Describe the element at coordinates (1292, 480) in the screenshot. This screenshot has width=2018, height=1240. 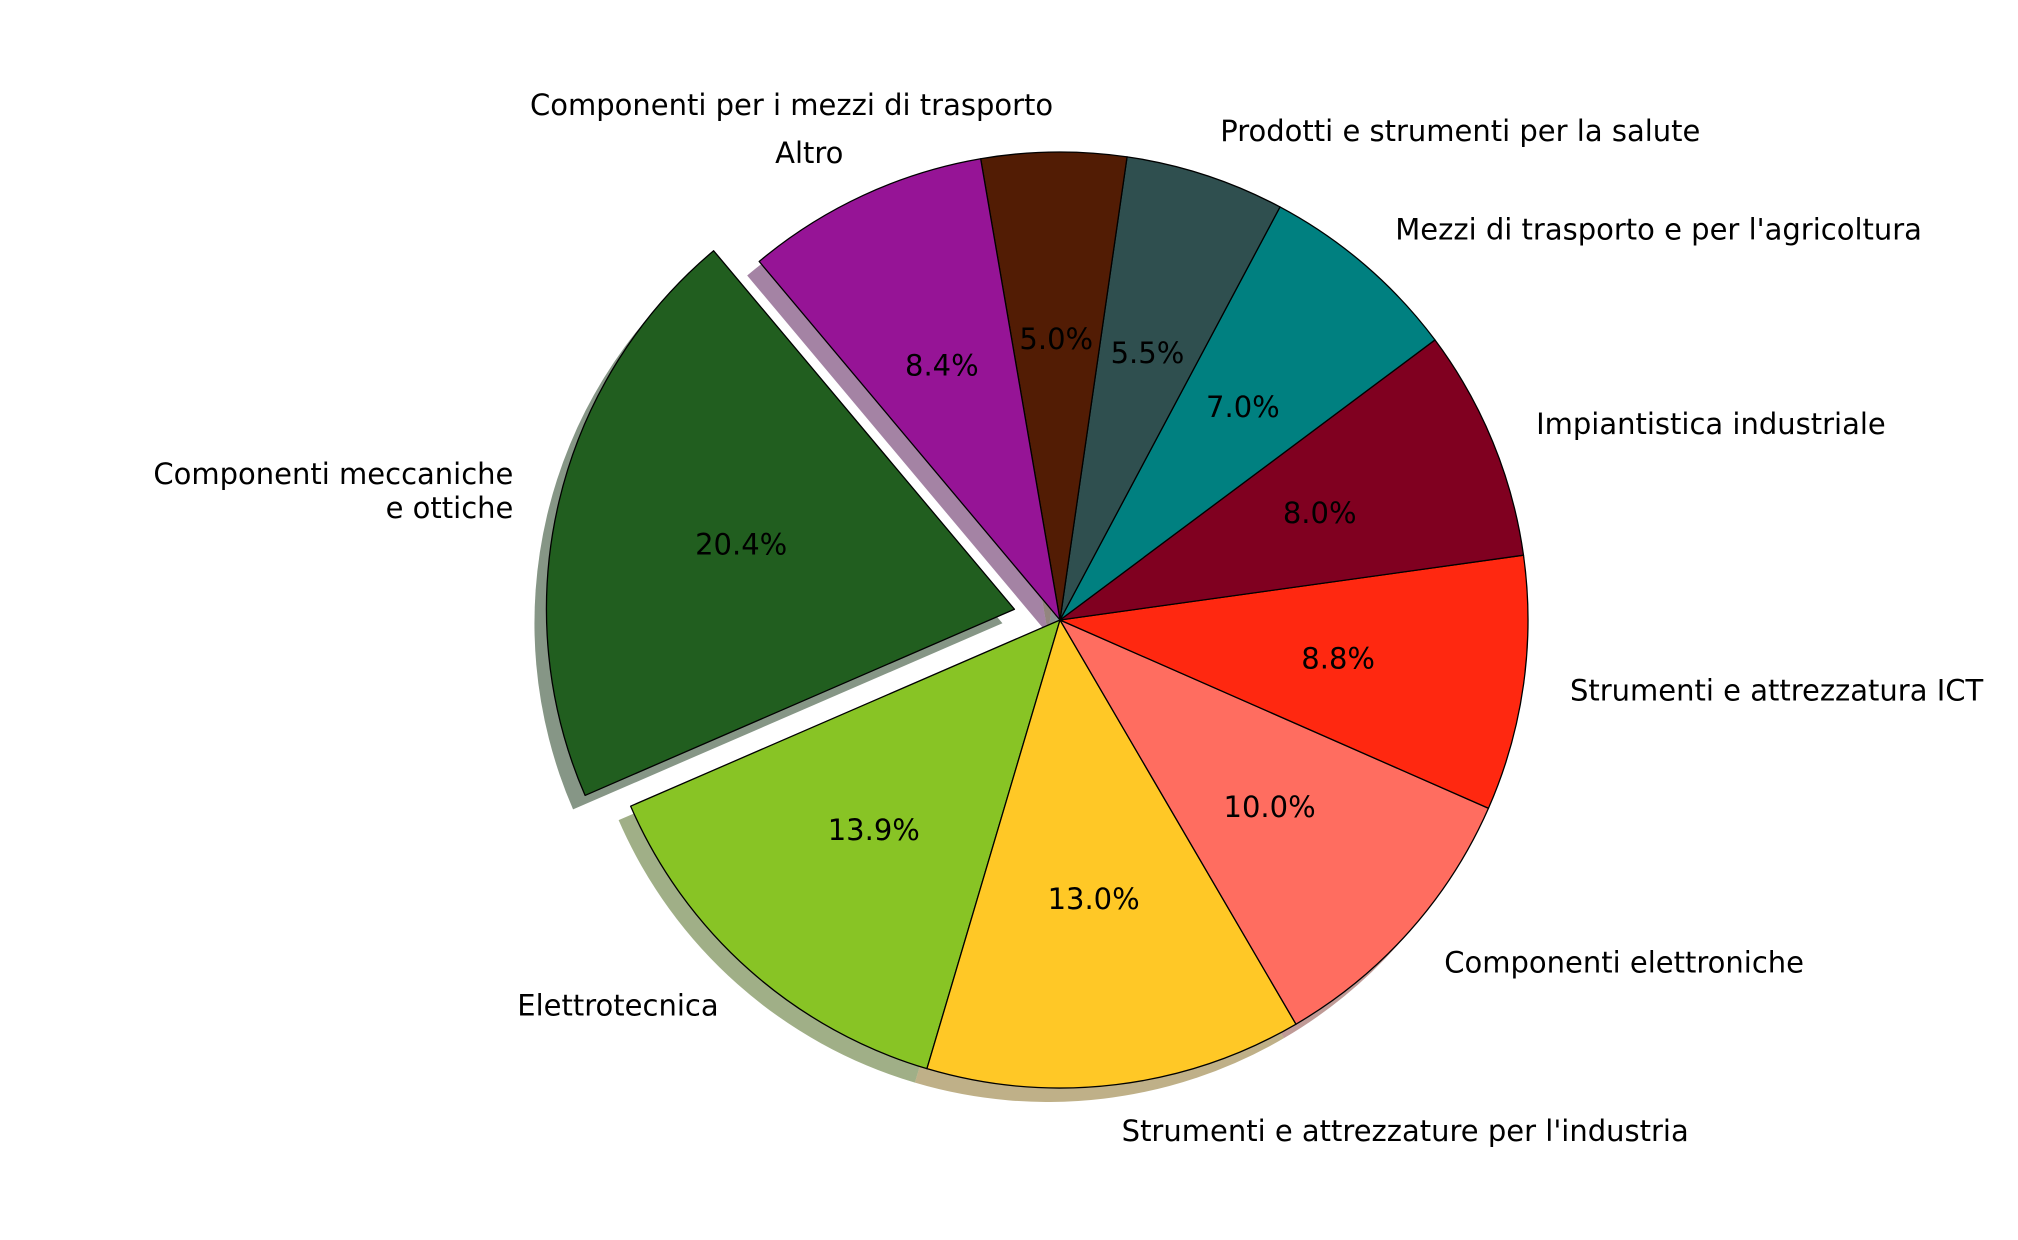
I see `pie-slice-impiantistica-industriale` at that location.